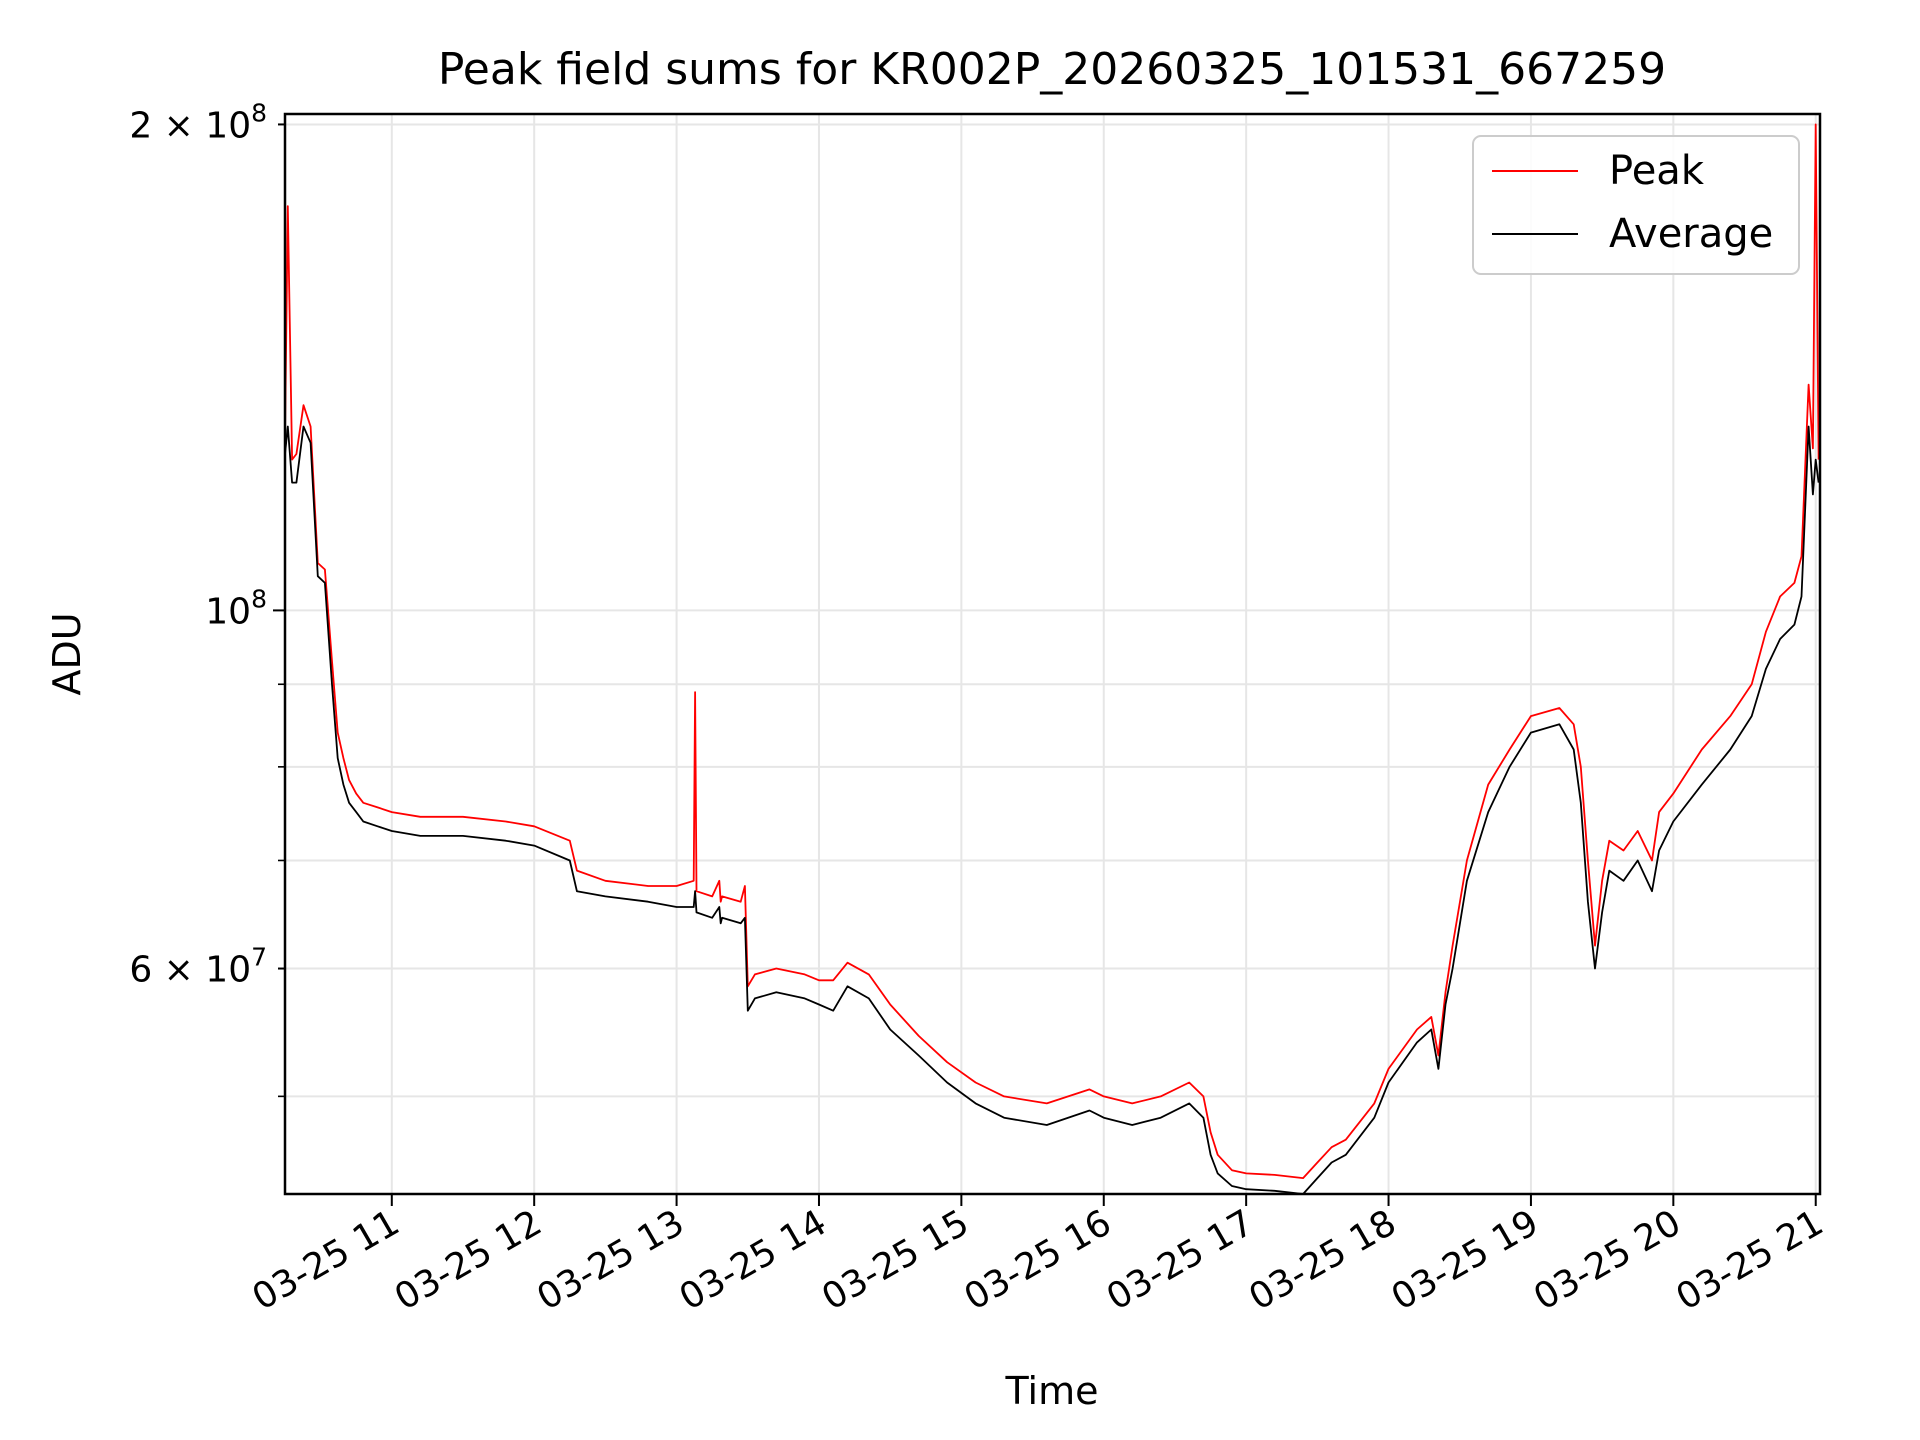 The image size is (1920, 1440). Describe the element at coordinates (1657, 171) in the screenshot. I see `legend-label-peak: Peak` at that location.